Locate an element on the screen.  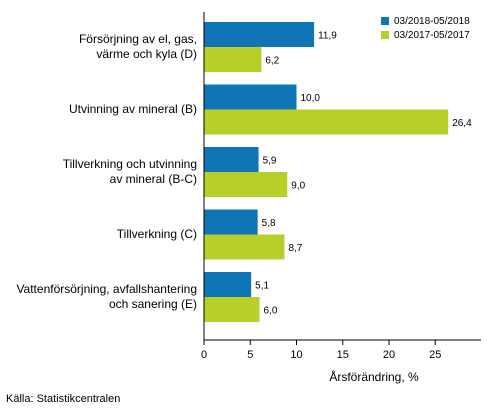
data-label-4-series-1: 5,8 is located at coordinates (269, 223).